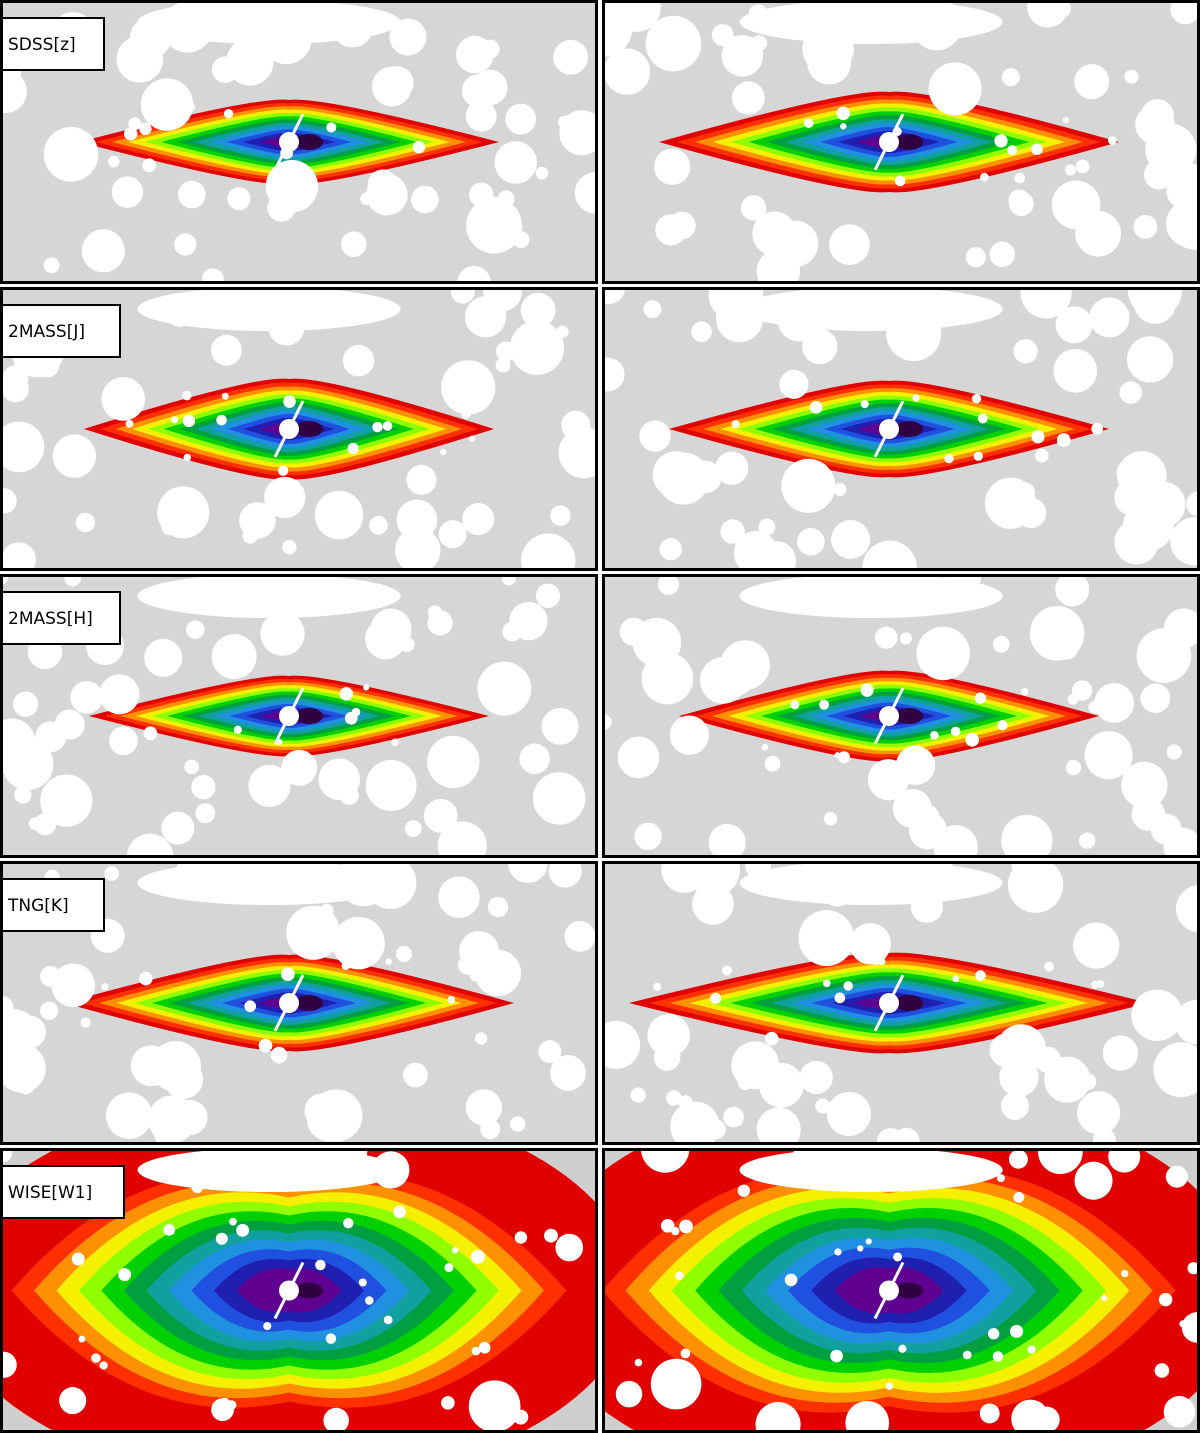 The width and height of the screenshot is (1200, 1433). Describe the element at coordinates (63, 1192) in the screenshot. I see `label-box` at that location.